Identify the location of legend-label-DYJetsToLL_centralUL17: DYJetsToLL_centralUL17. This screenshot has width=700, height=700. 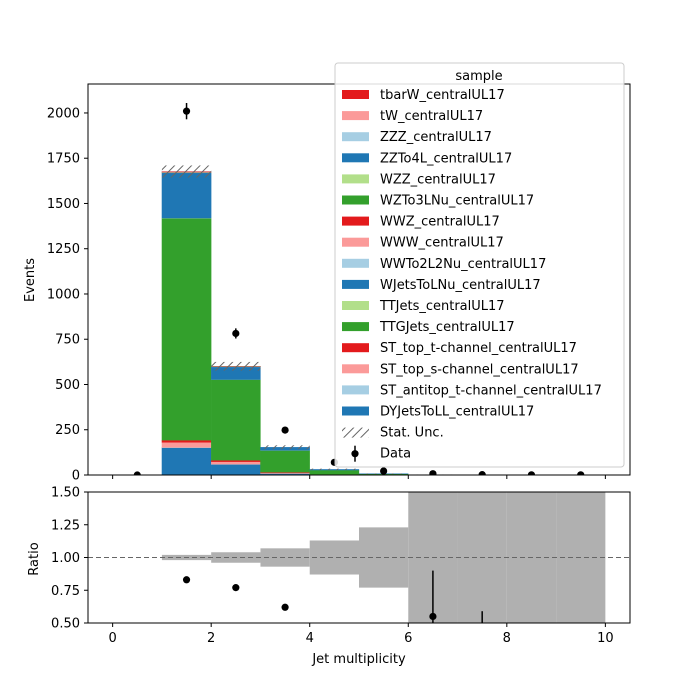
(457, 412).